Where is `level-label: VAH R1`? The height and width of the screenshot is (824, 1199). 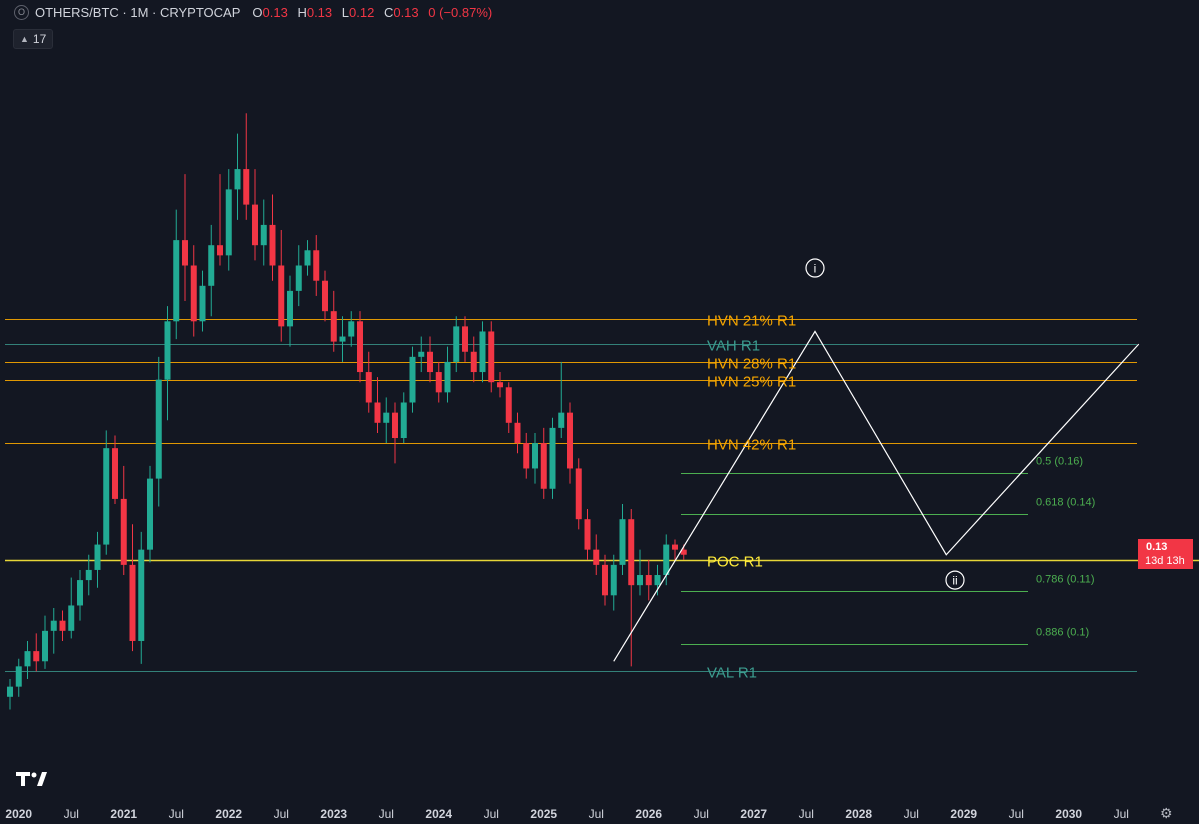
level-label: VAH R1 is located at coordinates (733, 346).